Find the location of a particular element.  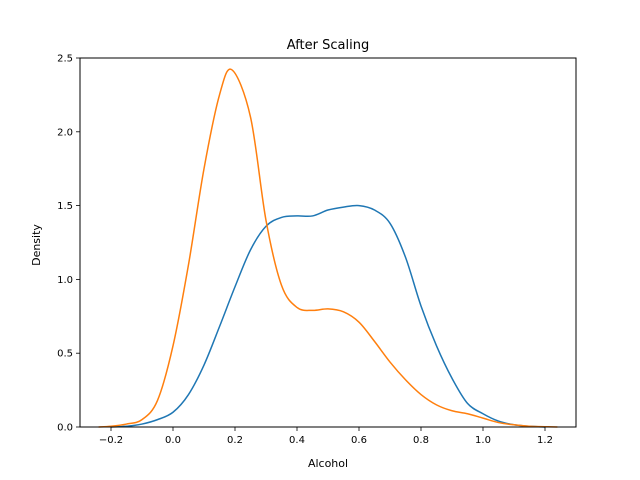

x-axis-label: Alcohol is located at coordinates (328, 463).